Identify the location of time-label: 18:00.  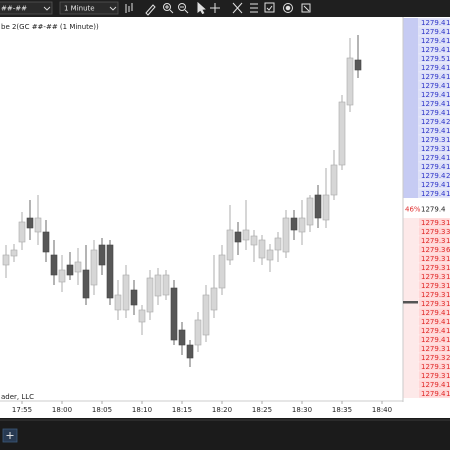
(62, 410).